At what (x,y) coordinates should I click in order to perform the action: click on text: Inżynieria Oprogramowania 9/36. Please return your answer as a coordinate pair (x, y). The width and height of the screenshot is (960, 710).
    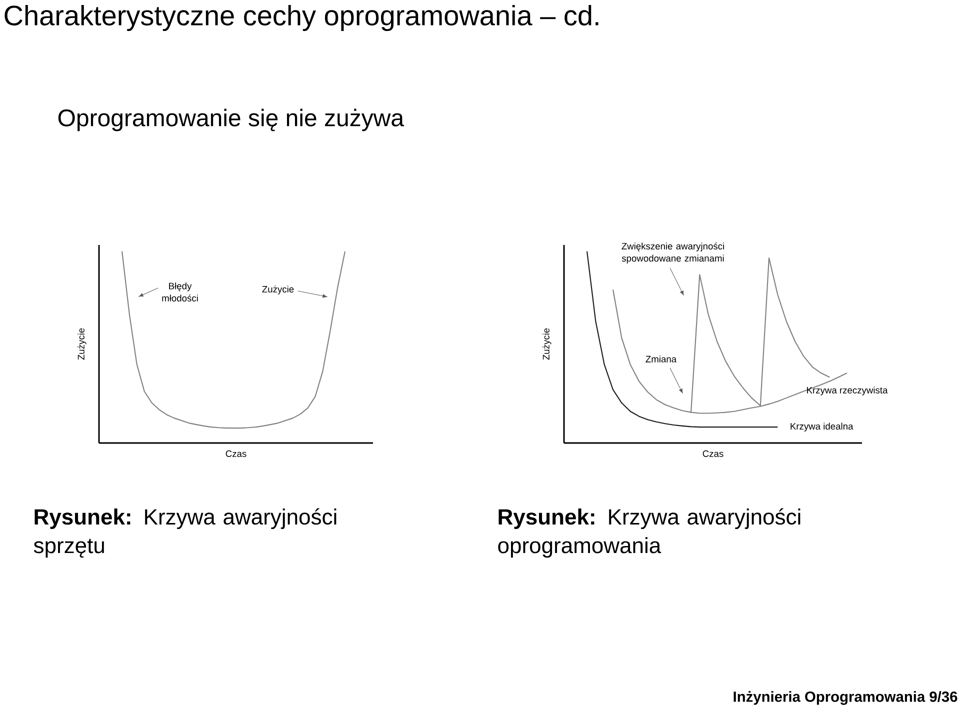
    Looking at the image, I should click on (846, 698).